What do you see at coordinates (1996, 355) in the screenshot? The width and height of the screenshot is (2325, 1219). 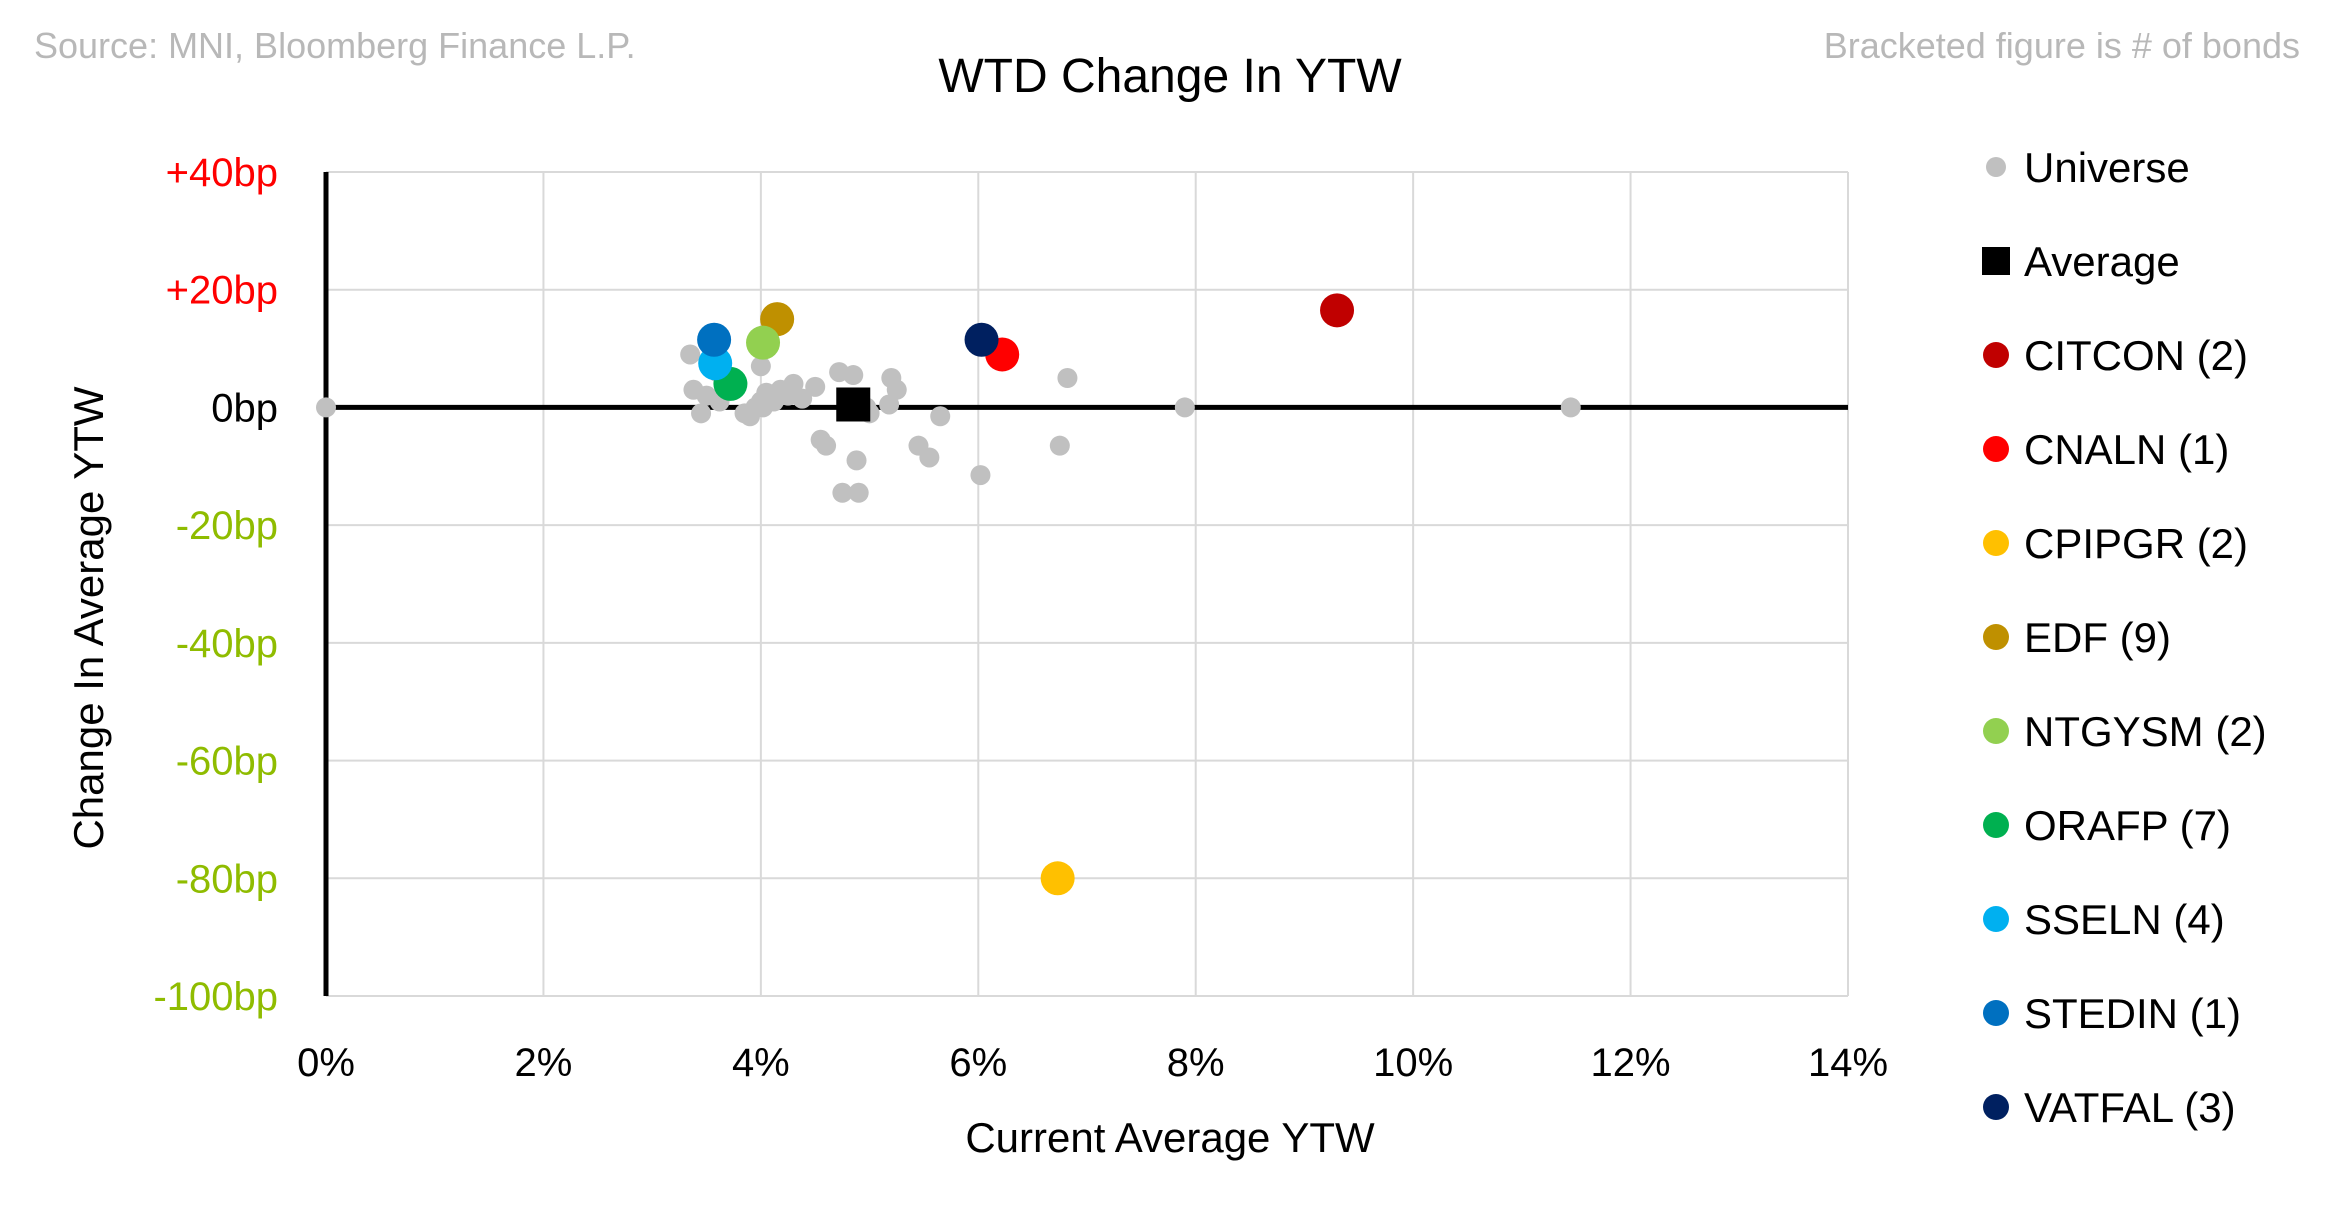 I see `legend-marker-citcon` at bounding box center [1996, 355].